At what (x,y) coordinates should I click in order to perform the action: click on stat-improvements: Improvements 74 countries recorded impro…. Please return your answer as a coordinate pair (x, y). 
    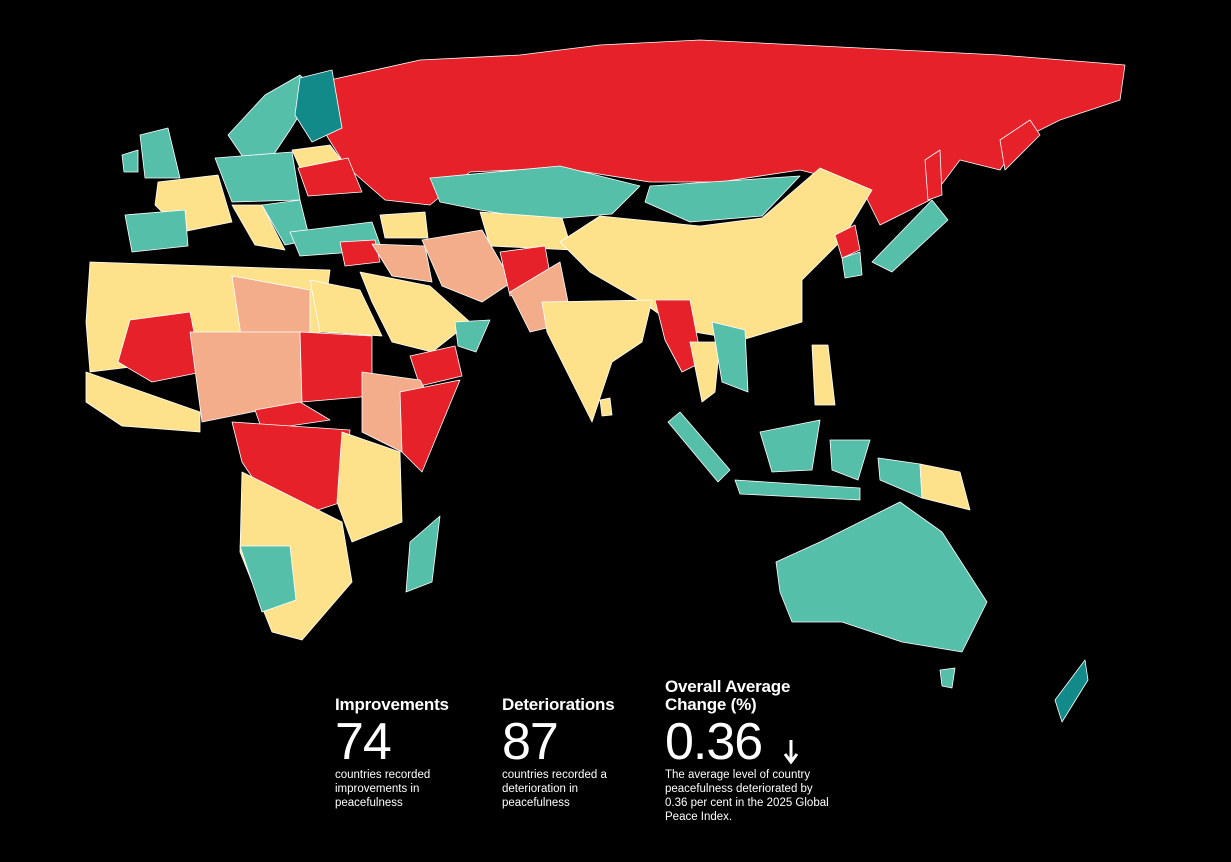
    Looking at the image, I should click on (392, 744).